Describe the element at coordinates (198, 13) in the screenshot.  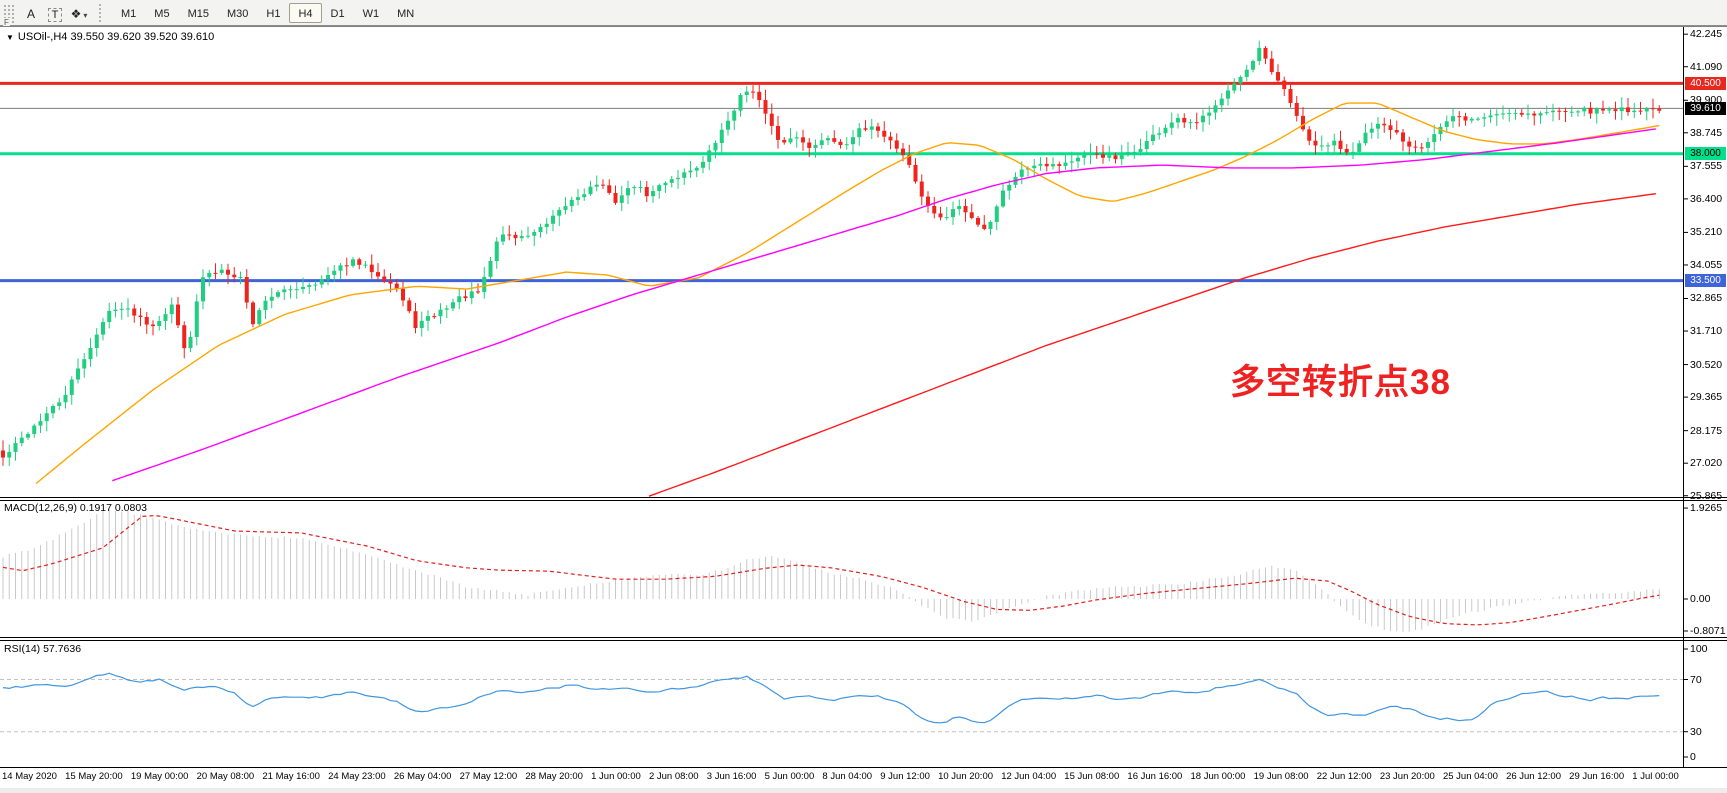
I see `timeframe-button-M15: M15` at that location.